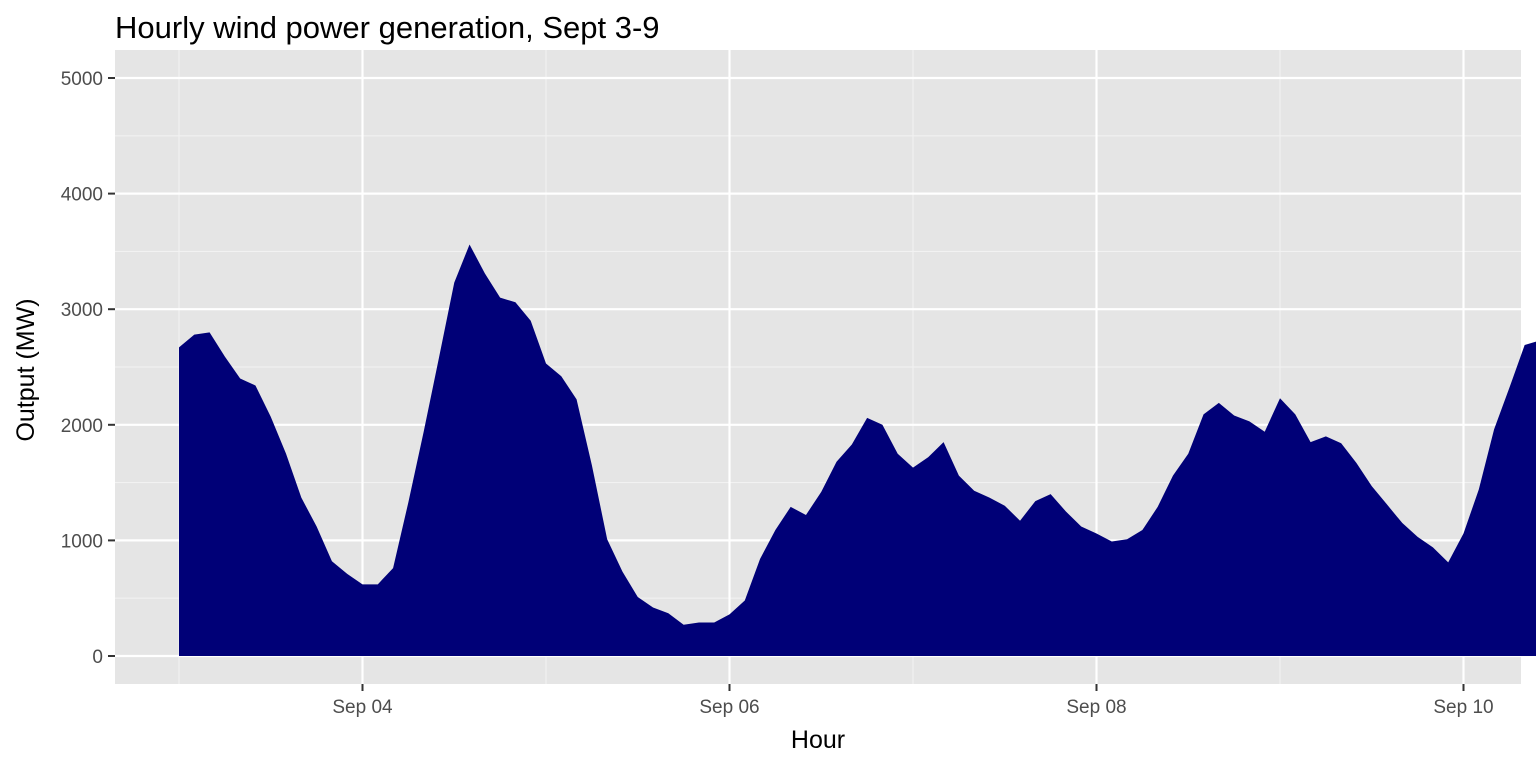 The height and width of the screenshot is (768, 1536). What do you see at coordinates (88, 368) in the screenshot?
I see `y-axis: 0 1000 2000 3000 4000 5000` at bounding box center [88, 368].